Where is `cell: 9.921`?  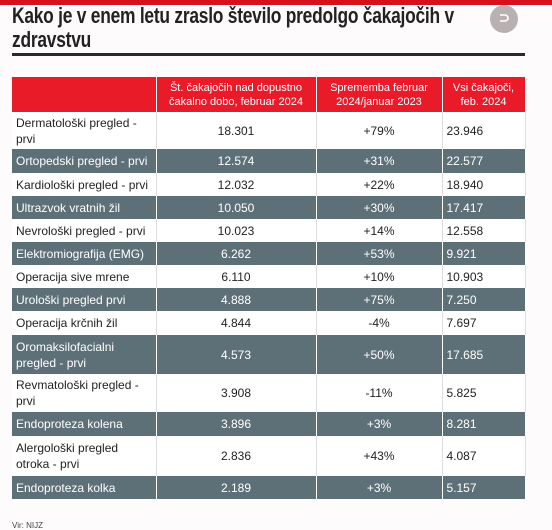 cell: 9.921 is located at coordinates (484, 253).